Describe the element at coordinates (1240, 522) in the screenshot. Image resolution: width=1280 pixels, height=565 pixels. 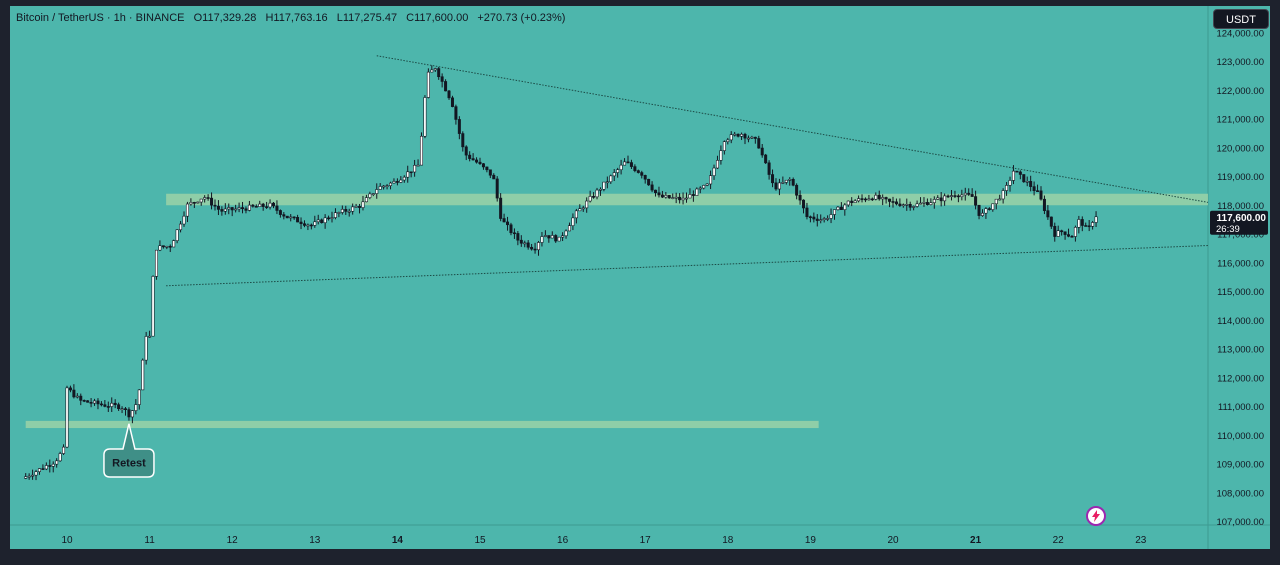
I see `y-tick-label: 107,000.00` at that location.